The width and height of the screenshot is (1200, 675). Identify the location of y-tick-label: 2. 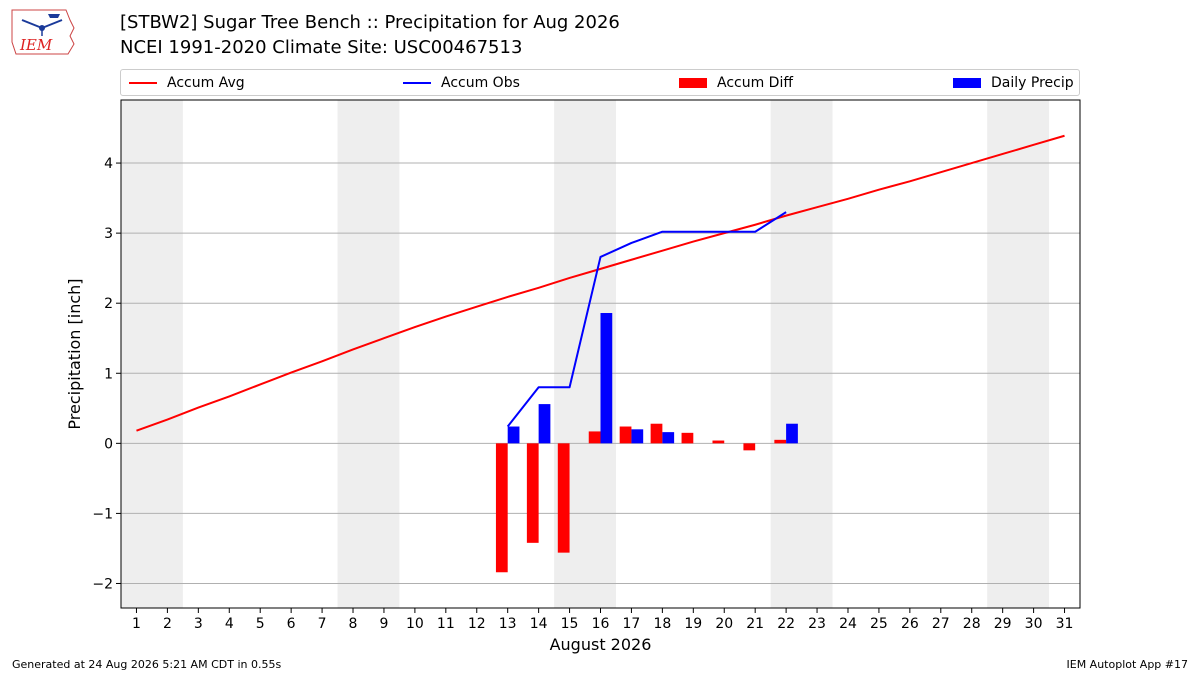
(108, 304).